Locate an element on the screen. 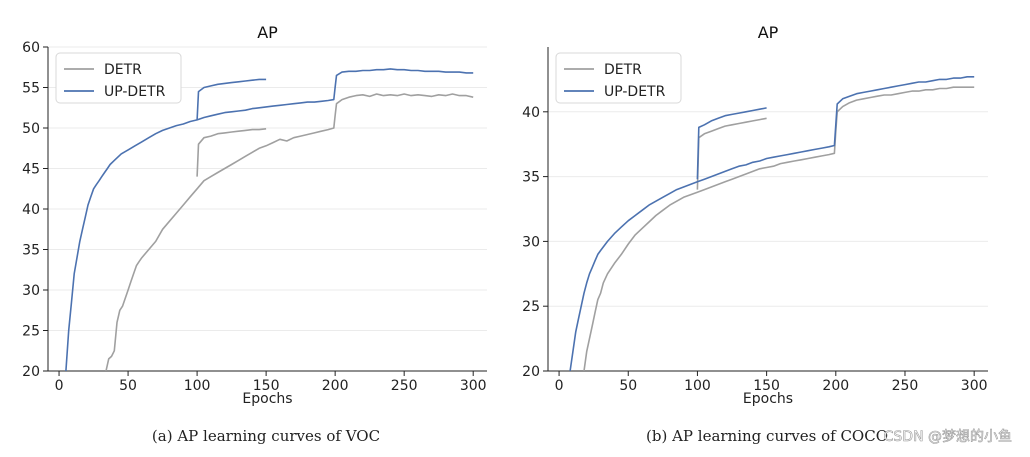  chart-caption: (a) AP learning curves of VOC is located at coordinates (266, 436).